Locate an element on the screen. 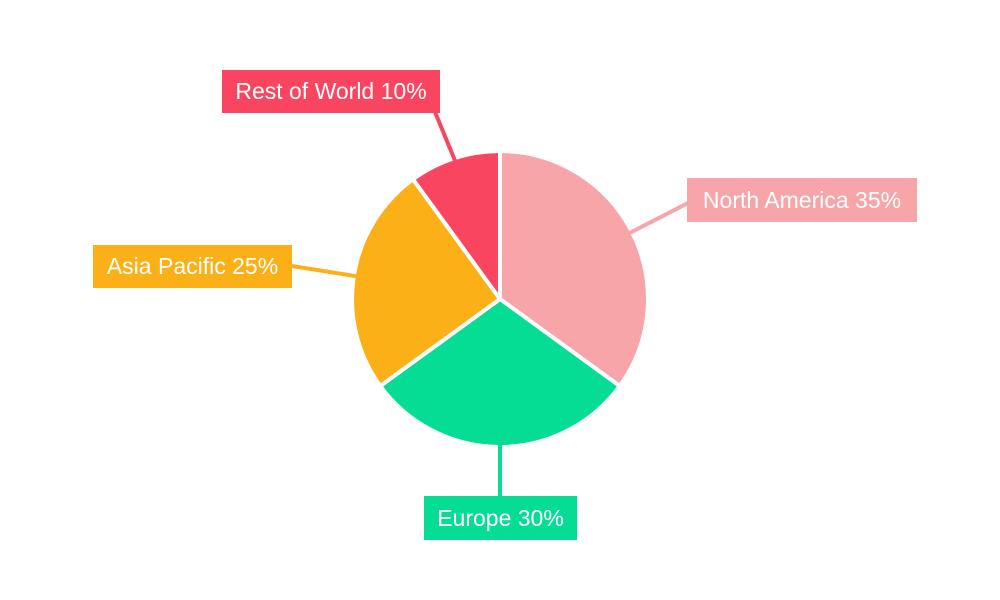 The image size is (1000, 600). leader-line-rest-of-world is located at coordinates (445, 136).